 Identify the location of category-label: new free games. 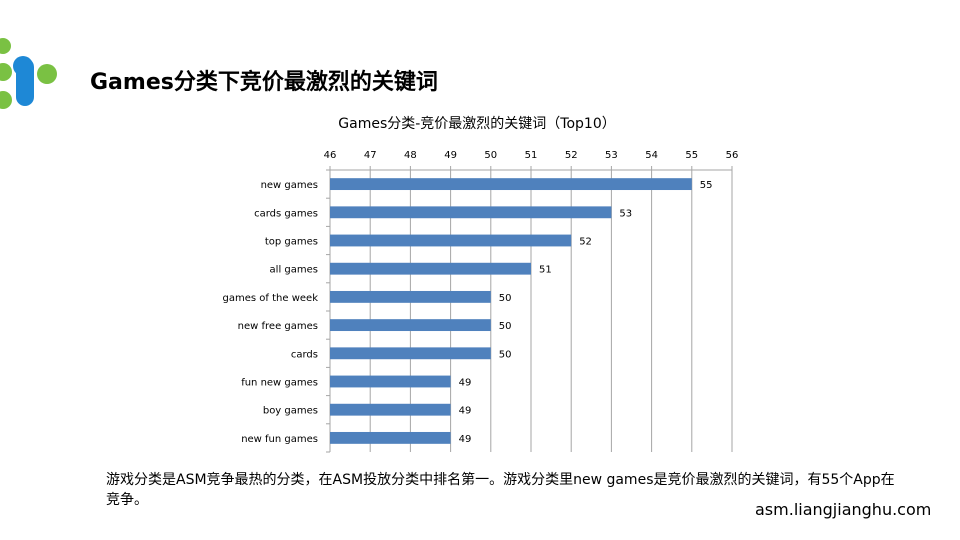
(278, 326).